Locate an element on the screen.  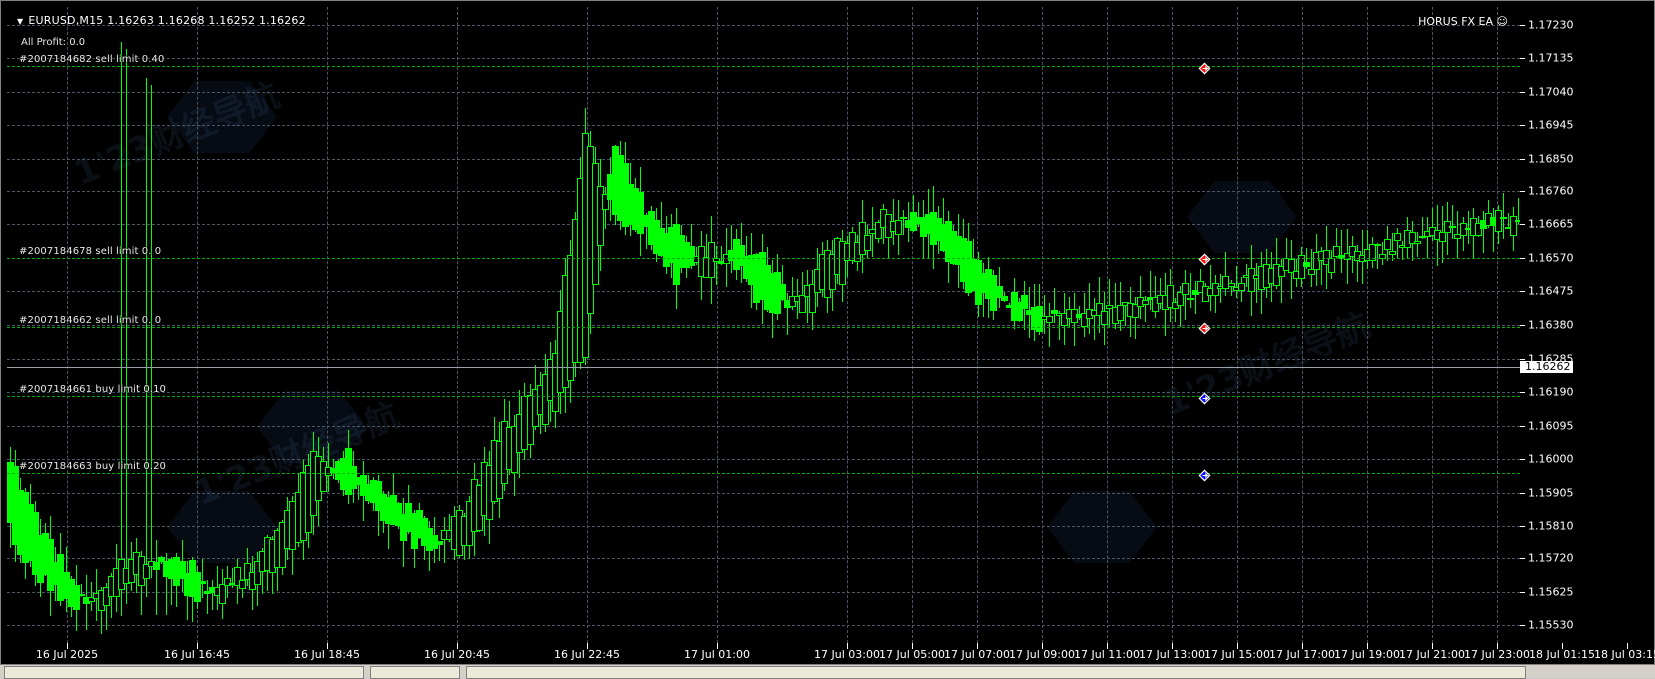
order-label: #2007184682 sell limit 0.40 is located at coordinates (92, 59).